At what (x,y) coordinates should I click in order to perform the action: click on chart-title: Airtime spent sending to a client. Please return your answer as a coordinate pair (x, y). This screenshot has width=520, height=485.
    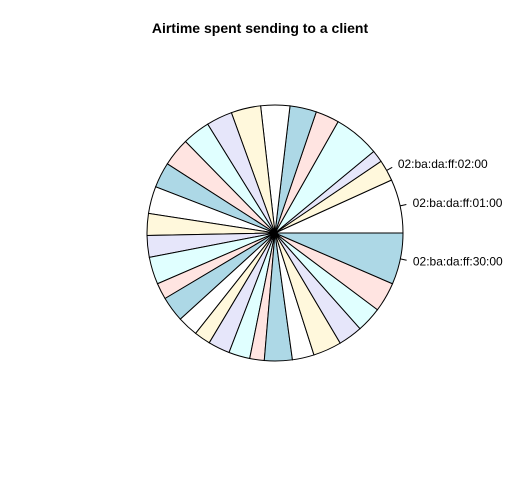
    Looking at the image, I should click on (260, 28).